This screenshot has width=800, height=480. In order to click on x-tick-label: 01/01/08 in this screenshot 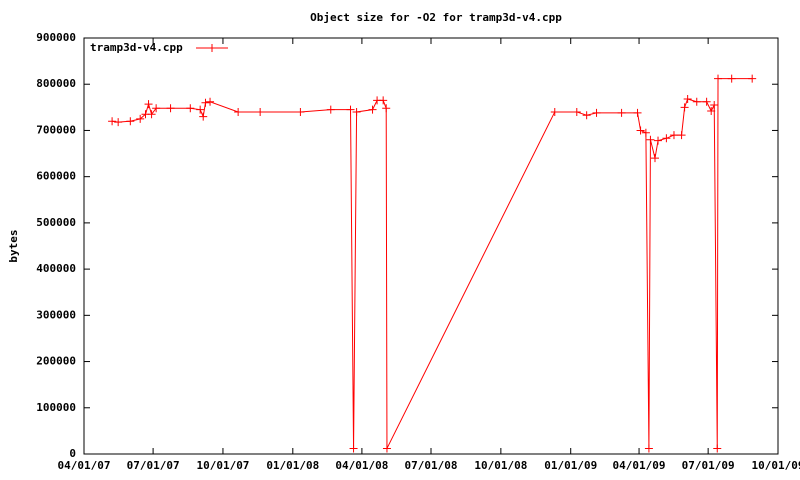, I will do `click(292, 465)`.